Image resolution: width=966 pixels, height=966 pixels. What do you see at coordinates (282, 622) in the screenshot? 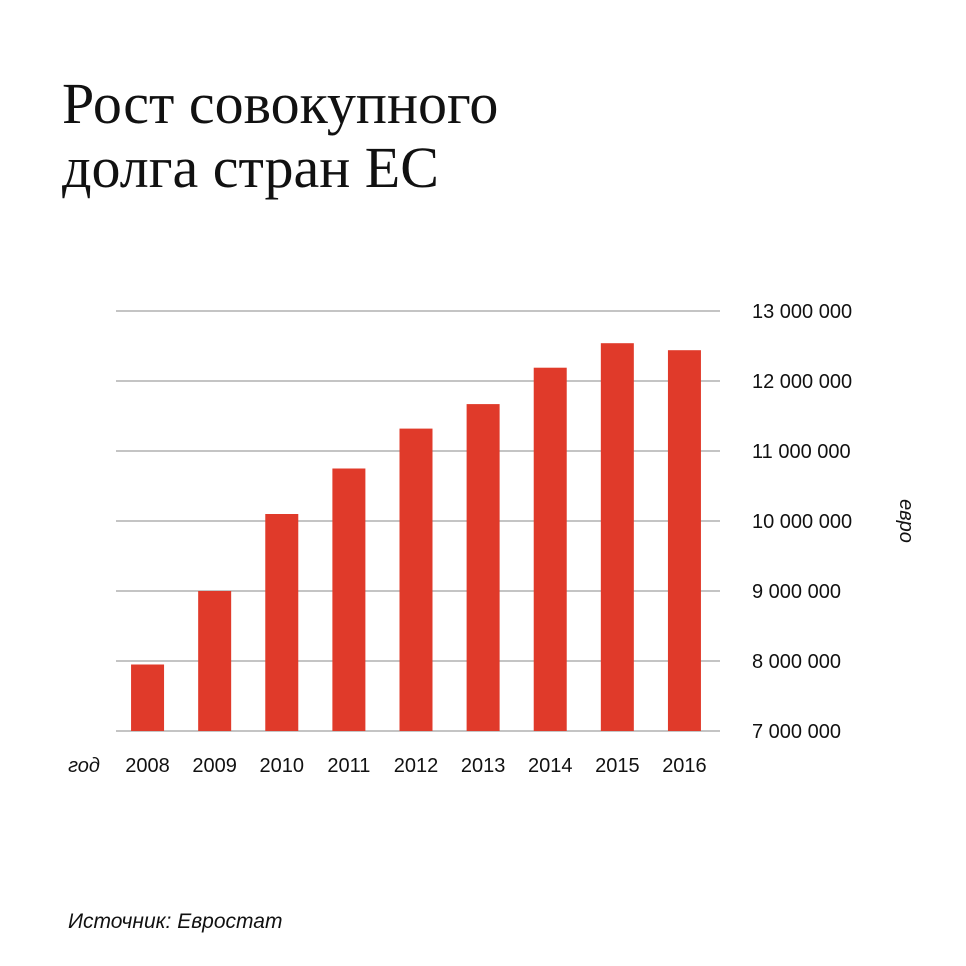
I see `bar-2010` at bounding box center [282, 622].